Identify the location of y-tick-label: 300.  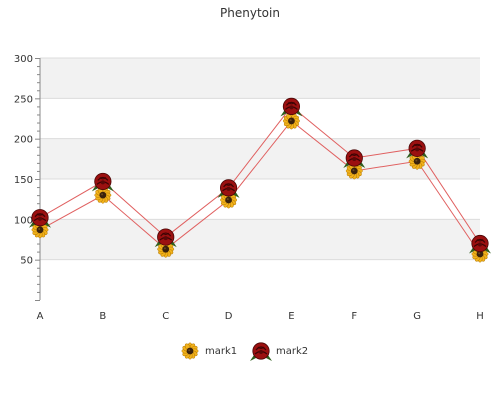
(23, 59).